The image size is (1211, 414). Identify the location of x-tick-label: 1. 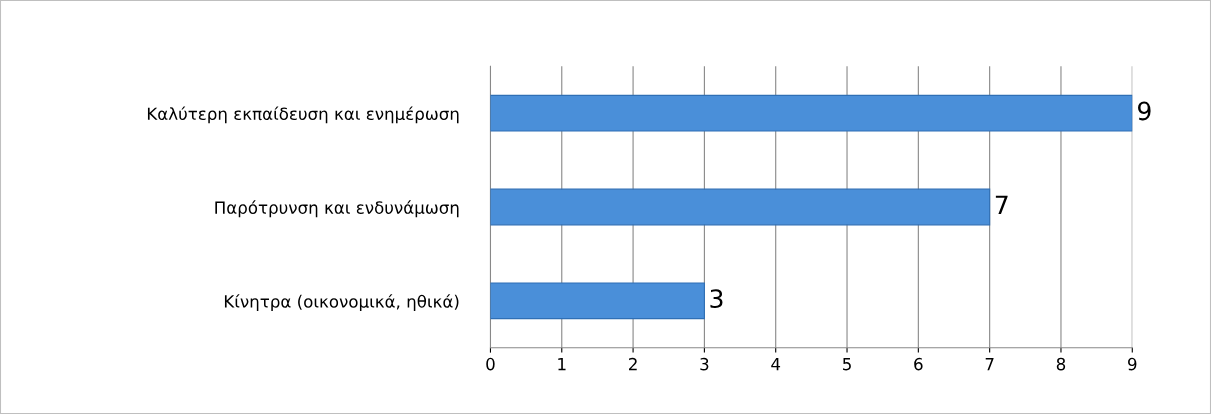
(562, 364).